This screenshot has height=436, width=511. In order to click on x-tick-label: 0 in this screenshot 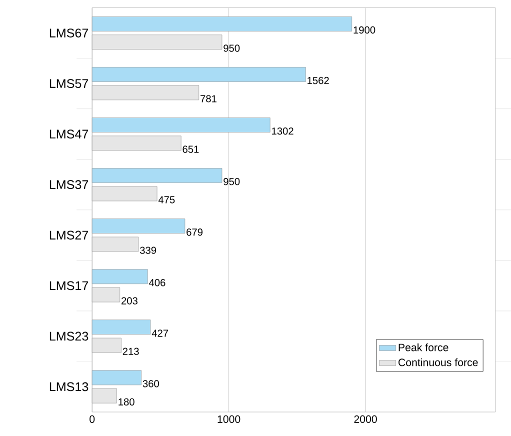, I will do `click(92, 419)`.